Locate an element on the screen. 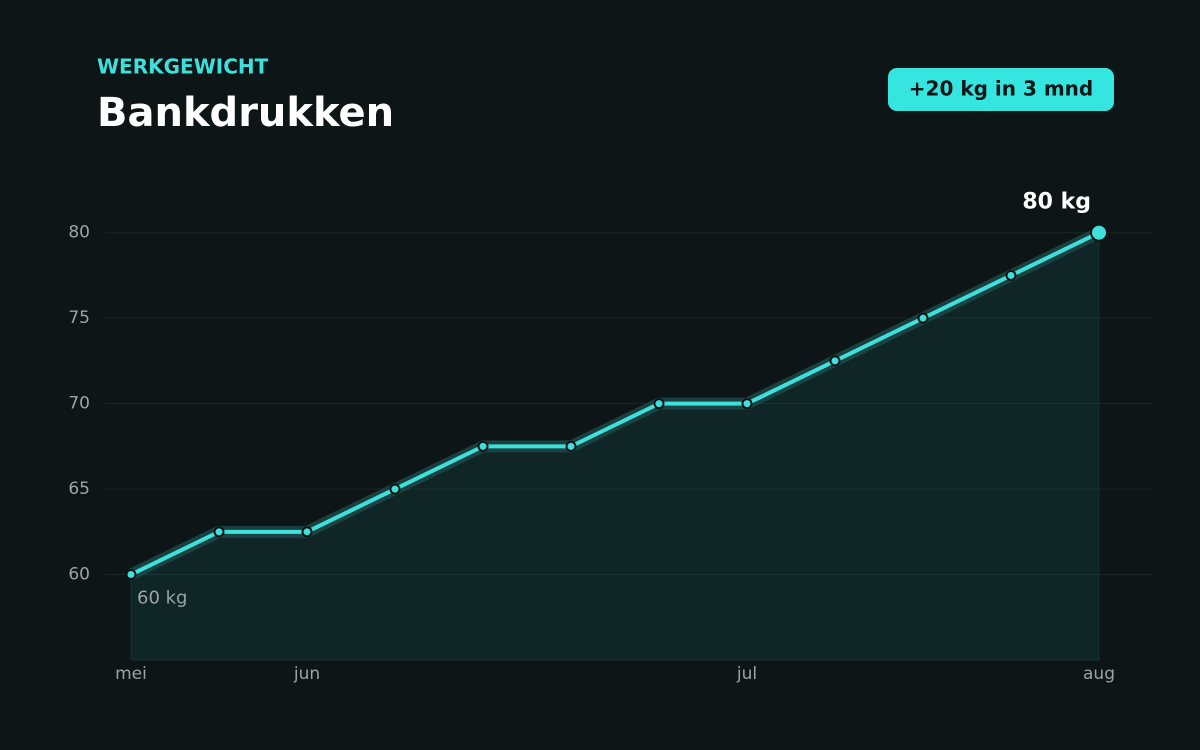 The width and height of the screenshot is (1200, 750). y-tick-label: 75 is located at coordinates (79, 318).